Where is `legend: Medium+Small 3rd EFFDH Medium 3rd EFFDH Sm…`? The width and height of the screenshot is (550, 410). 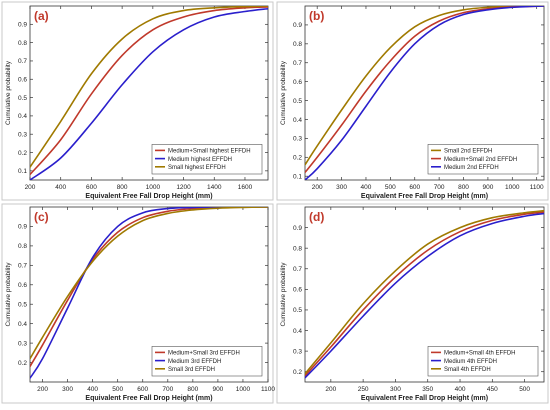
legend: Medium+Small 3rd EFFDH Medium 3rd EFFDH Sm… is located at coordinates (207, 361).